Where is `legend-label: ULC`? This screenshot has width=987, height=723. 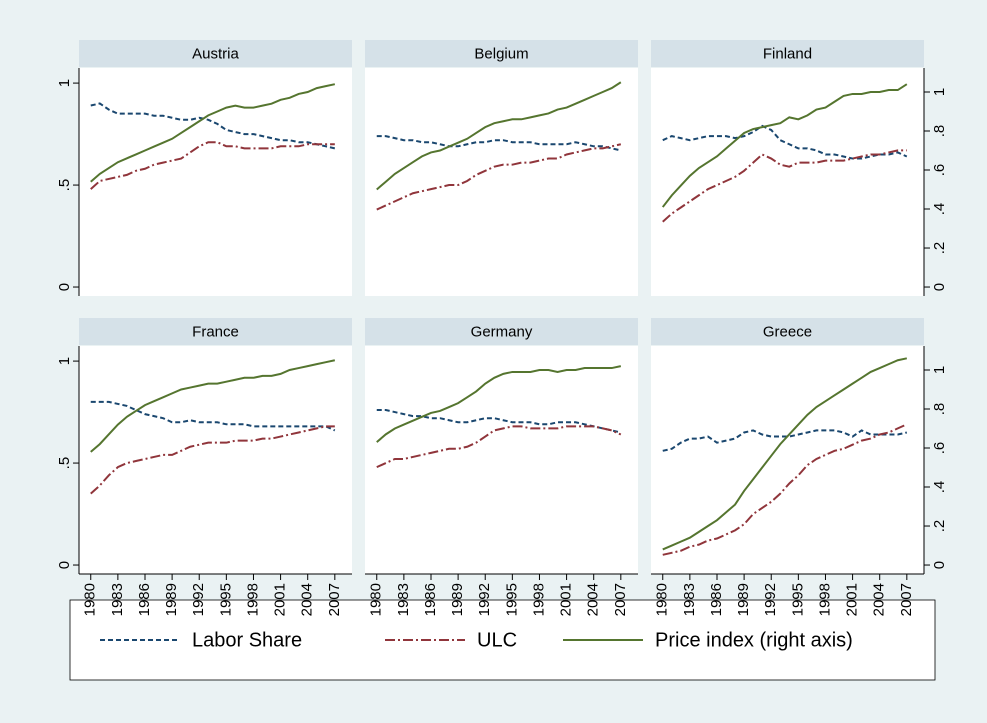
legend-label: ULC is located at coordinates (497, 640).